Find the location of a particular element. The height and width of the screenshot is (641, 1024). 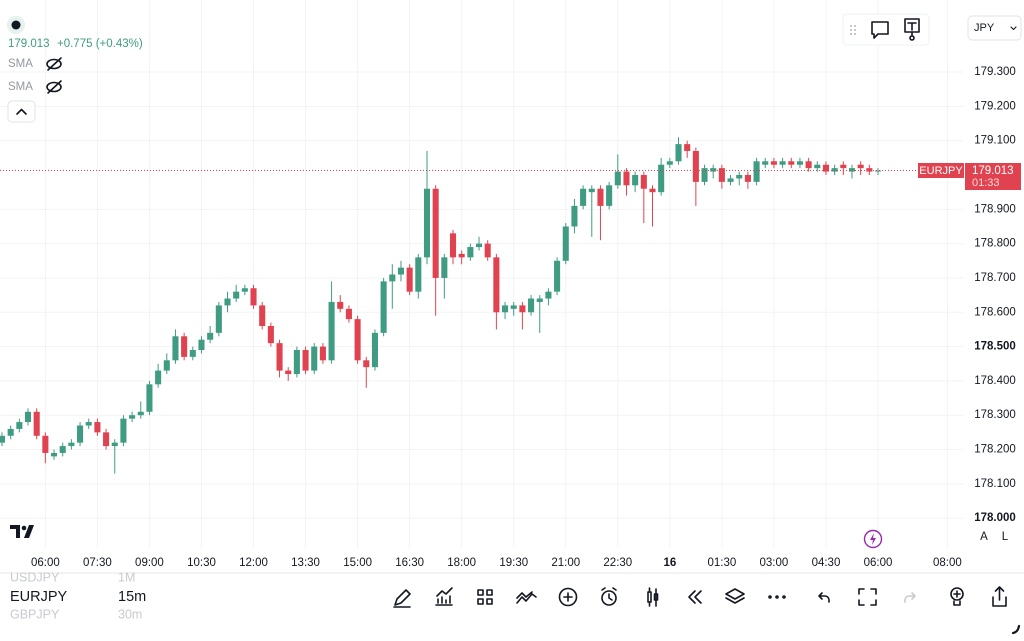

x-tick-label: 08:00 is located at coordinates (947, 563).